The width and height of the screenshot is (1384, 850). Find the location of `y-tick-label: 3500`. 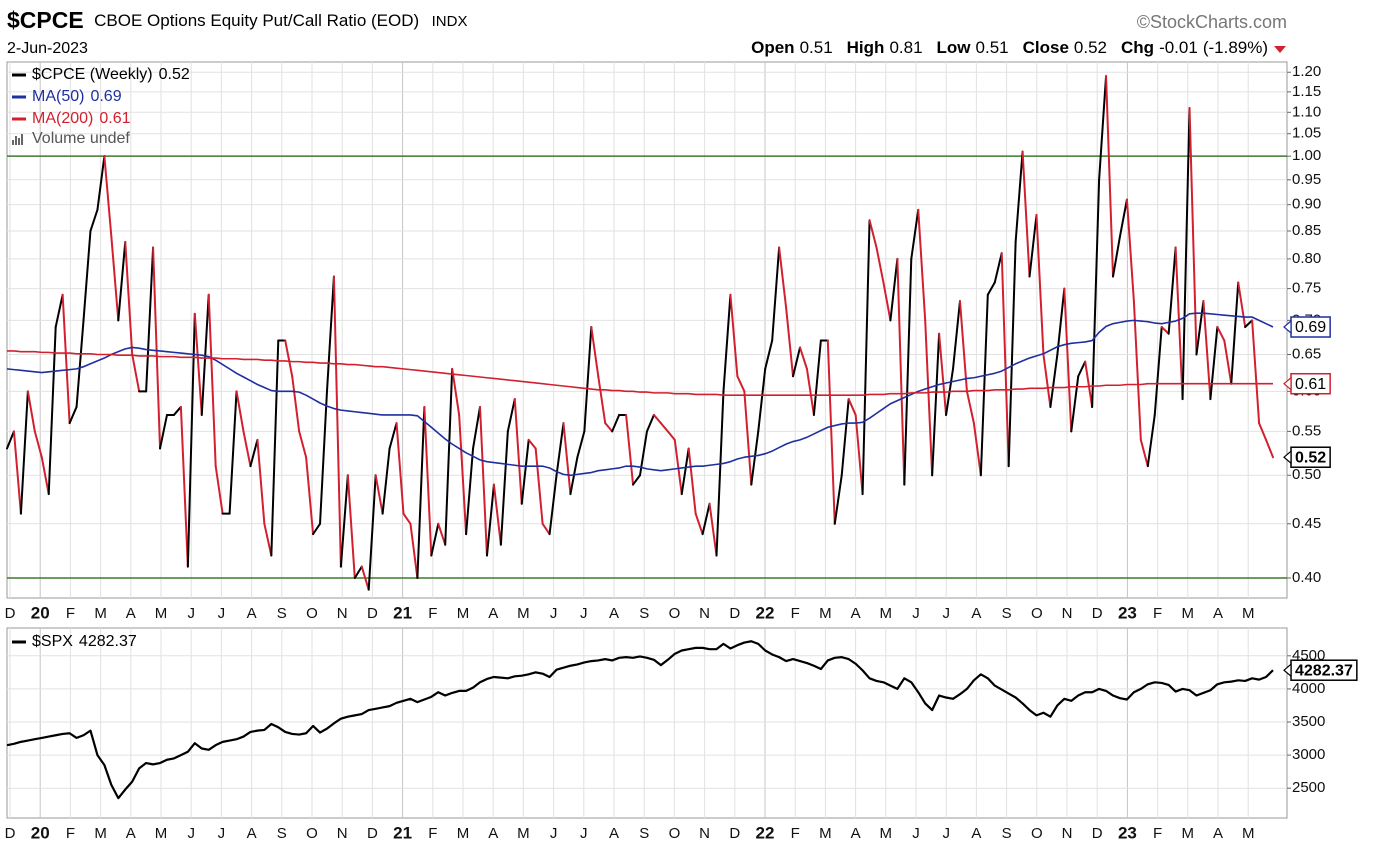

y-tick-label: 3500 is located at coordinates (1308, 721).